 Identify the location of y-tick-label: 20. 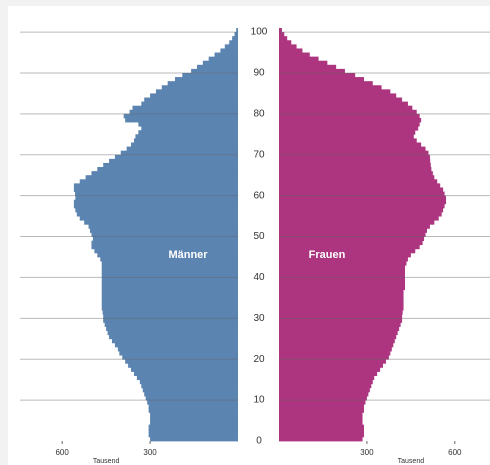
(259, 359).